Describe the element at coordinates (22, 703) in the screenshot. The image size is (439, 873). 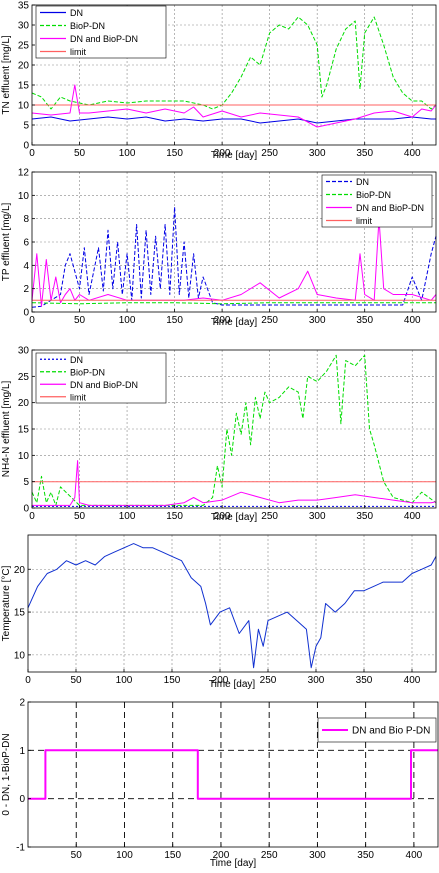
I see `y-tick-label: 2` at that location.